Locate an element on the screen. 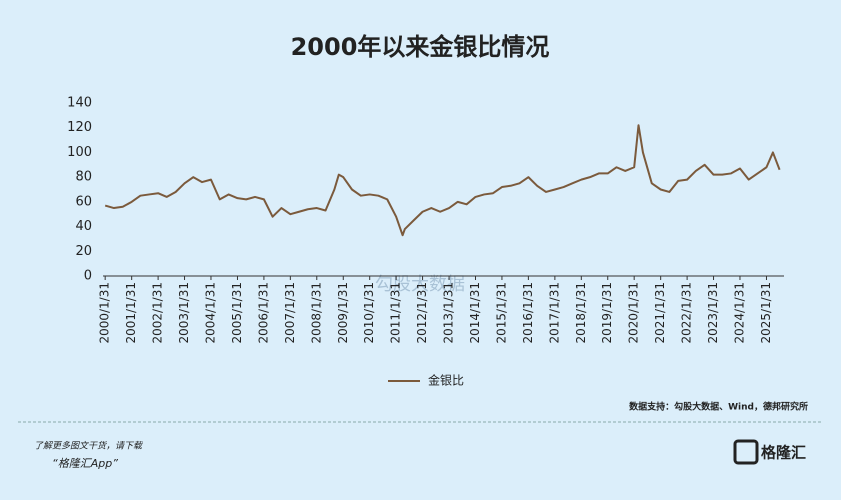 Image resolution: width=841 pixels, height=500 pixels. y-tick-label: 80 is located at coordinates (83, 177).